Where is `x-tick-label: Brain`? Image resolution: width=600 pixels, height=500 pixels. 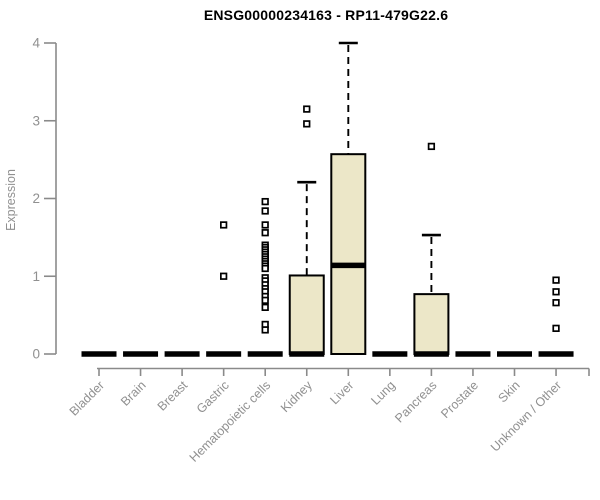
x-tick-label: Brain is located at coordinates (133, 393).